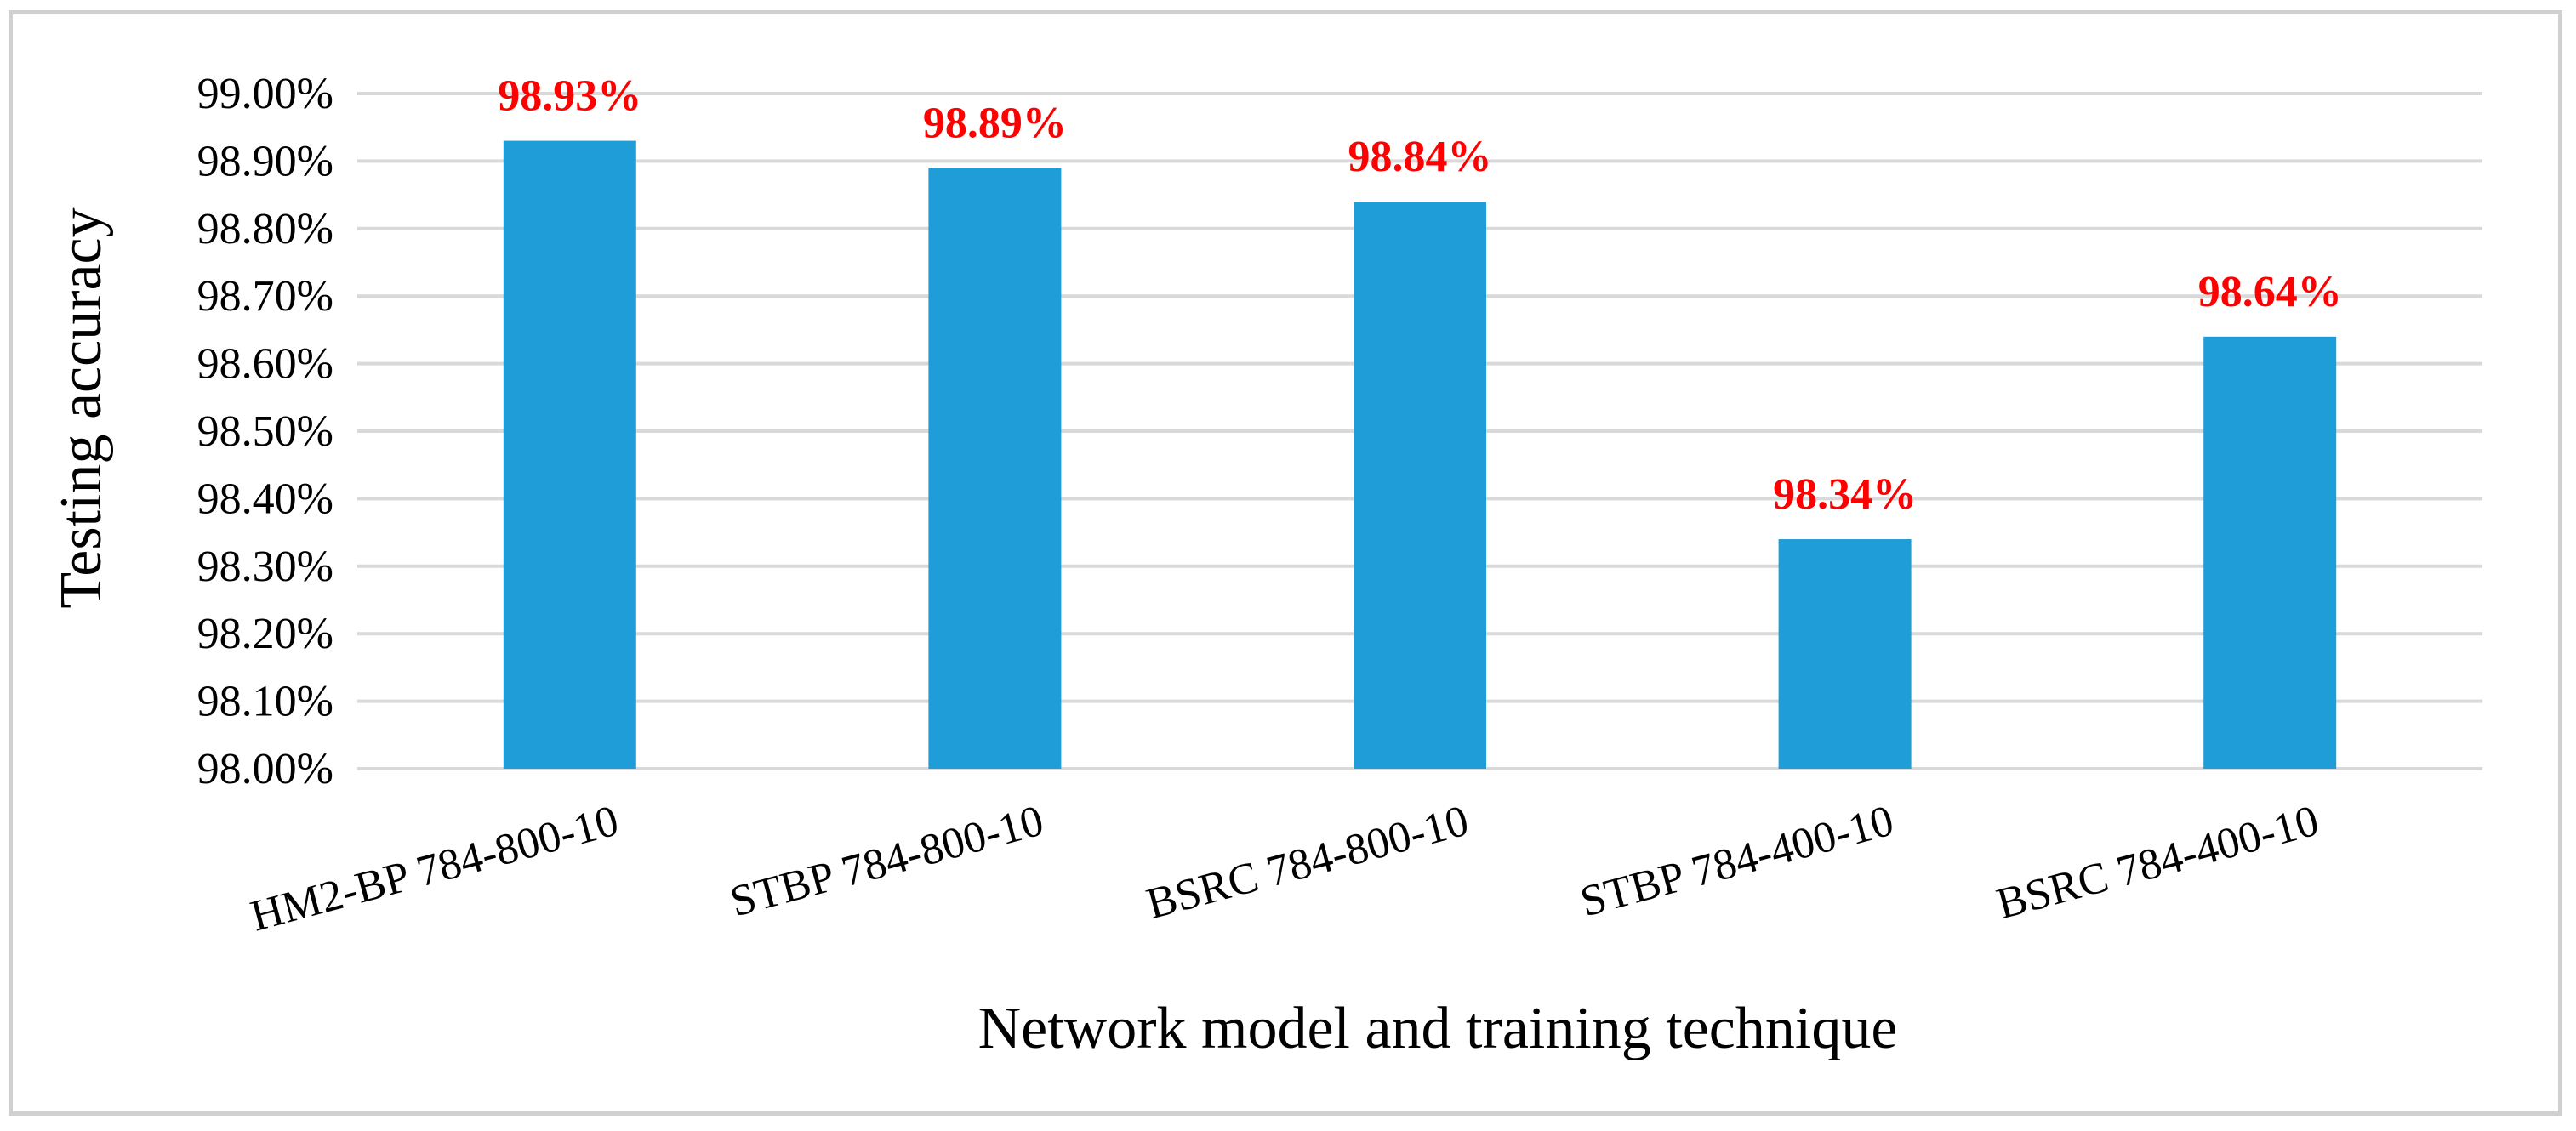  Describe the element at coordinates (1845, 494) in the screenshot. I see `data-label: 98.34%` at that location.